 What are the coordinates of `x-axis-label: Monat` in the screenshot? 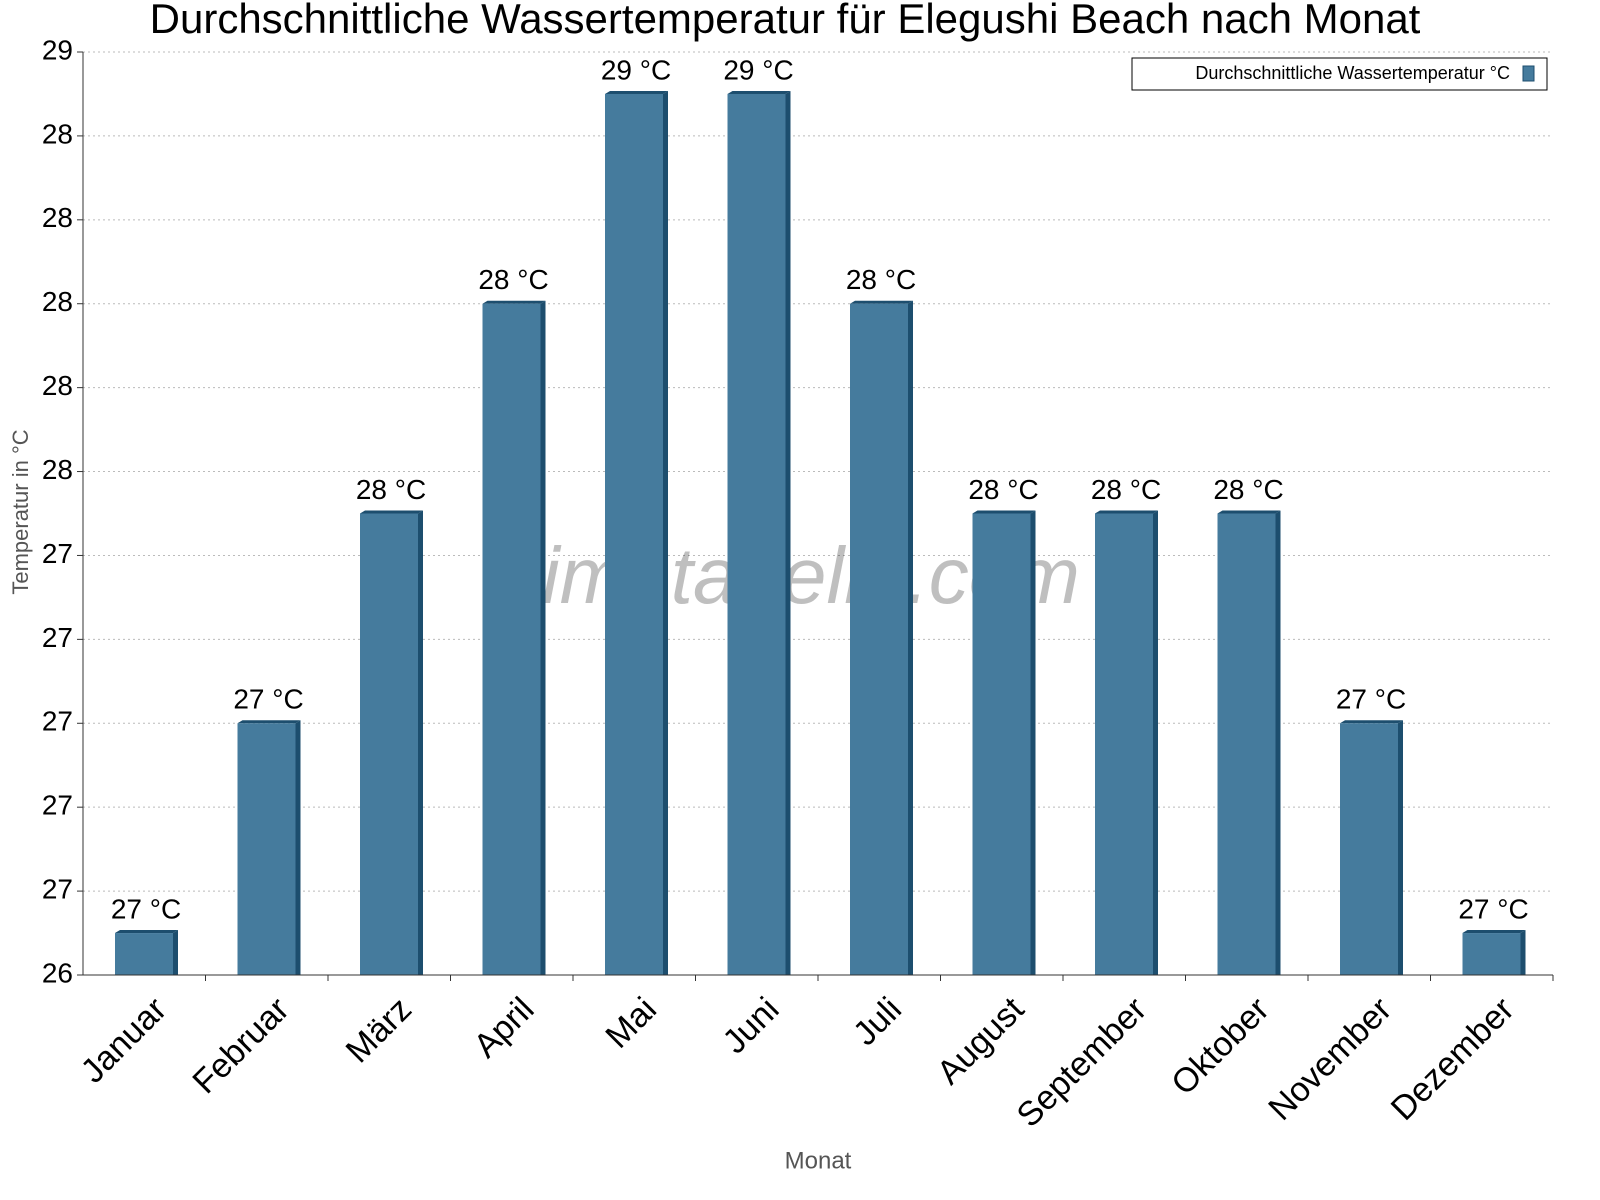 It's located at (818, 1160).